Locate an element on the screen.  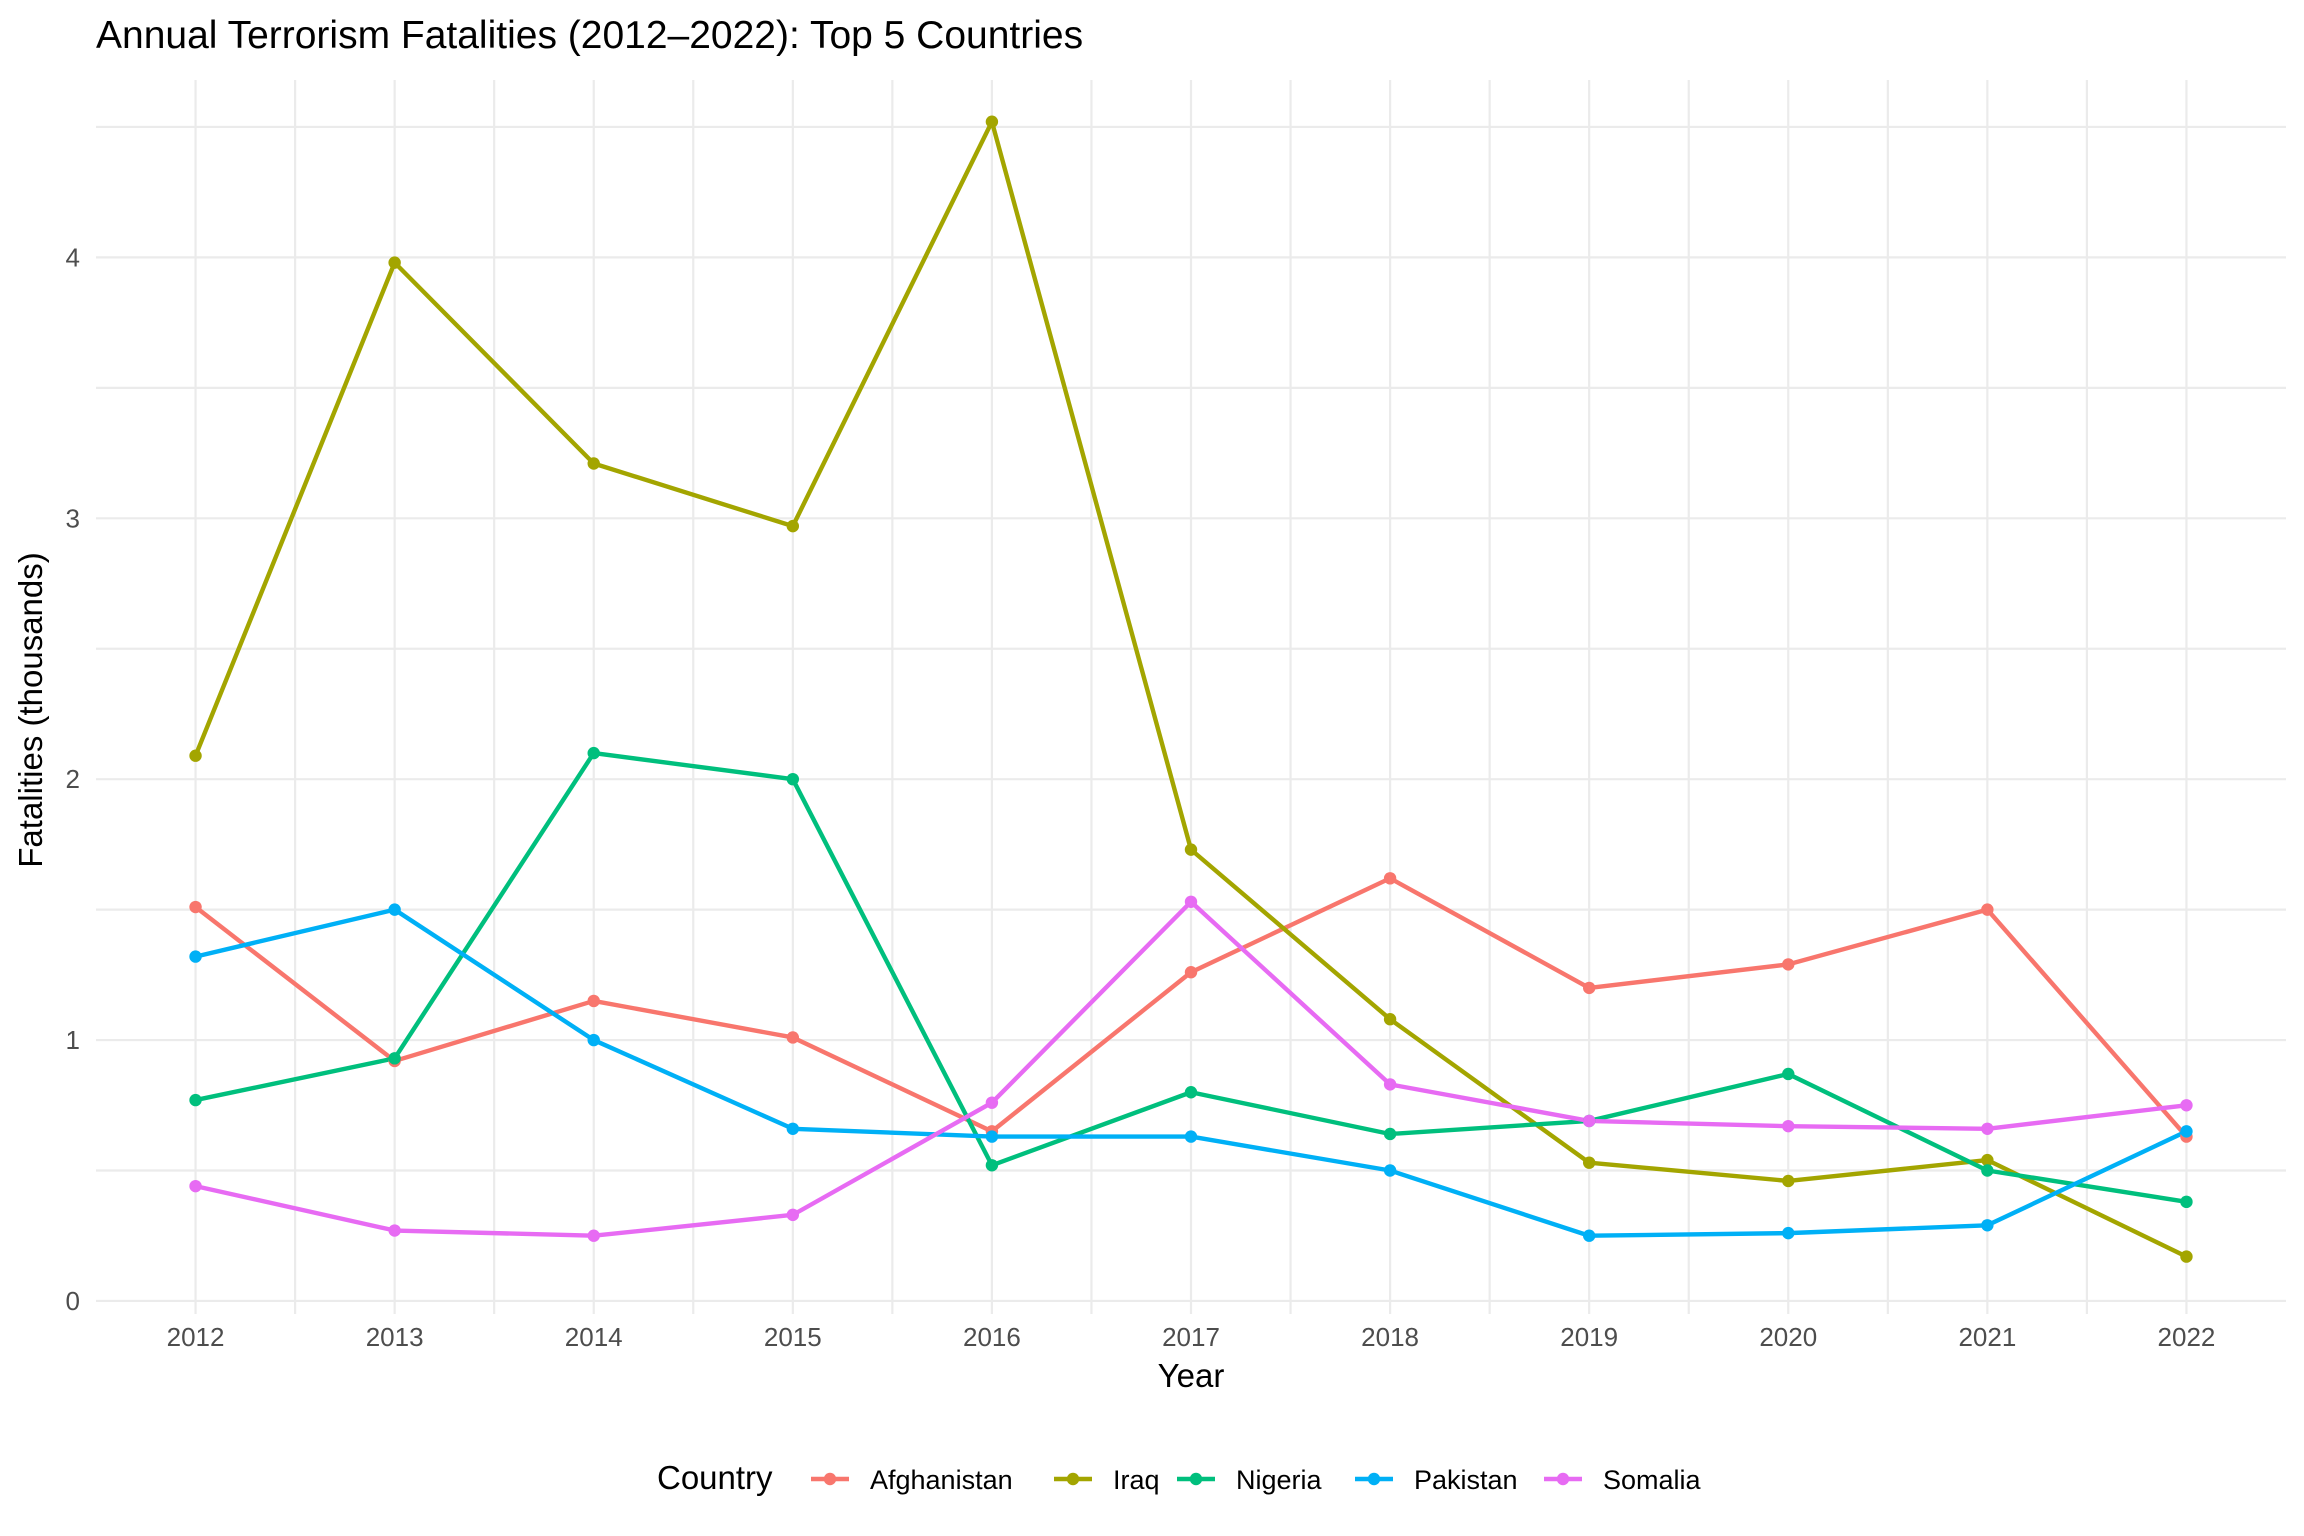
x-tick-label: 2012 is located at coordinates (196, 1337).